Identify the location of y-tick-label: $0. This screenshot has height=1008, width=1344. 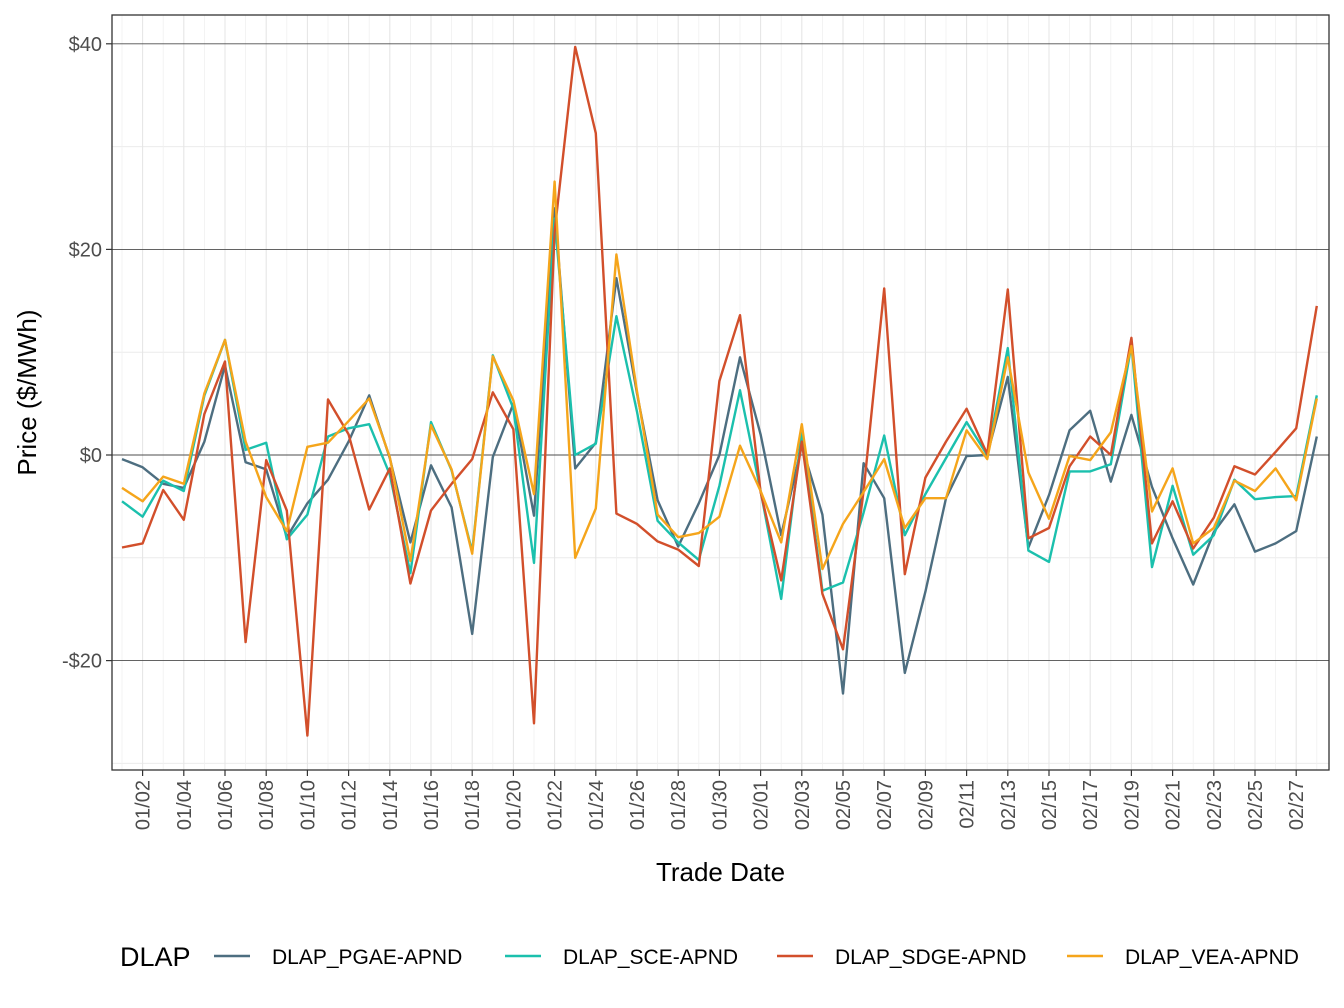
(91, 456).